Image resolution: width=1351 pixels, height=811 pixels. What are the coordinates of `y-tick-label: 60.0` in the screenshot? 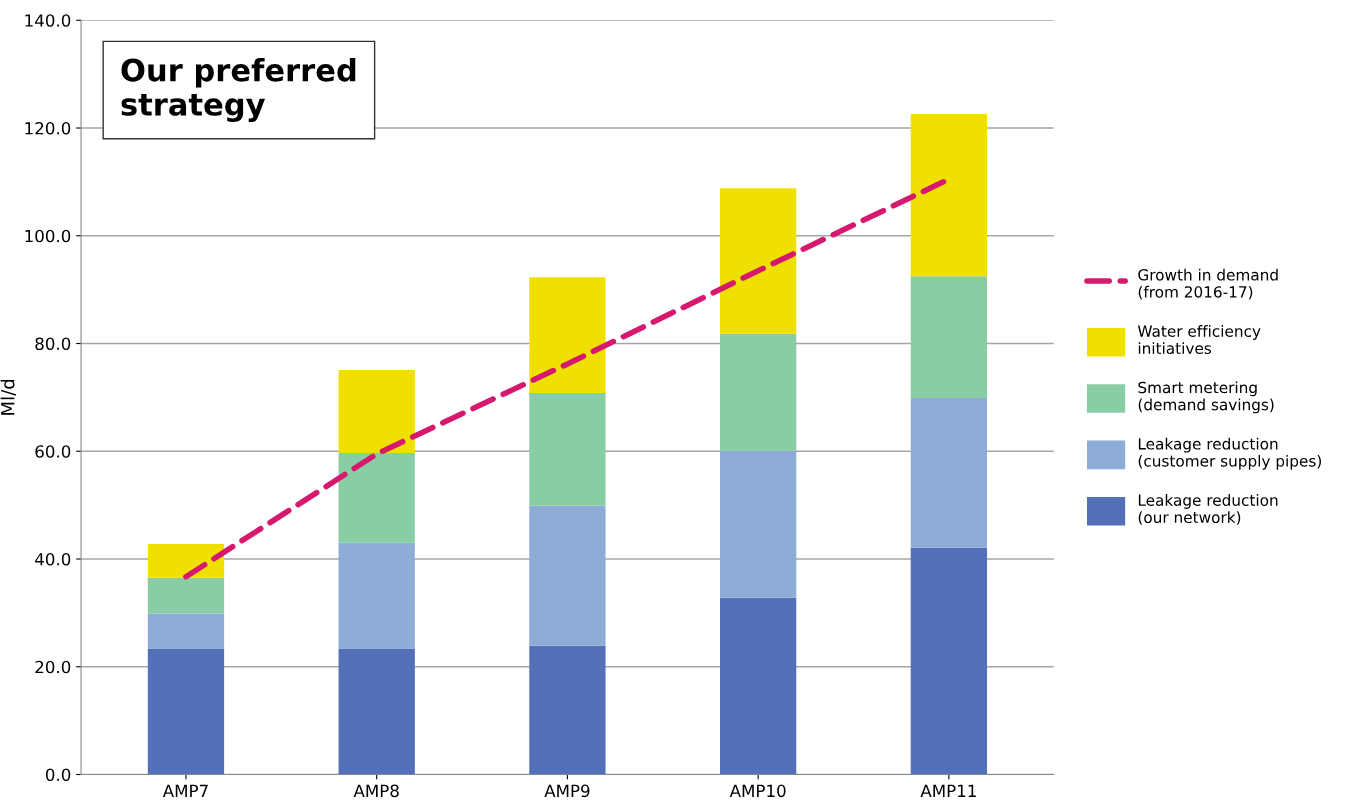 It's located at (53, 451).